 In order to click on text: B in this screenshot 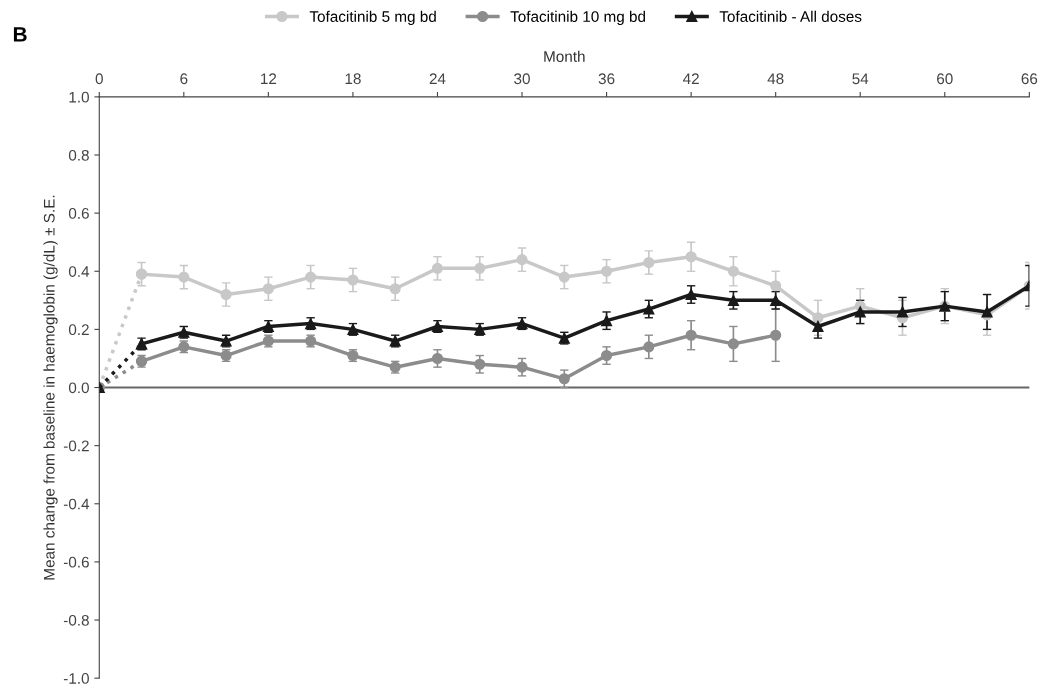, I will do `click(20, 34)`.